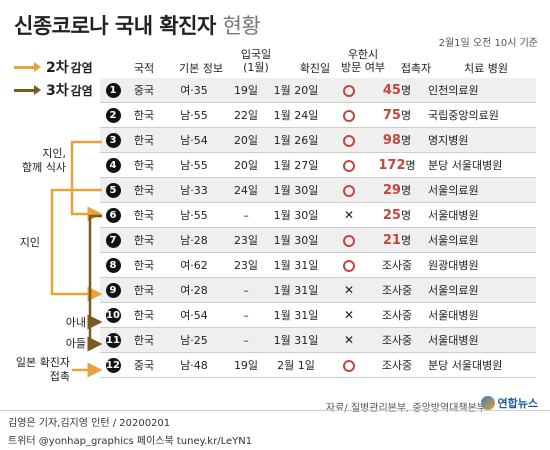 The width and height of the screenshot is (550, 450). Describe the element at coordinates (318, 340) in the screenshot. I see `table-row: 11 한국 남·25–1월 31일 ✕ 조사중 서울대병원` at that location.